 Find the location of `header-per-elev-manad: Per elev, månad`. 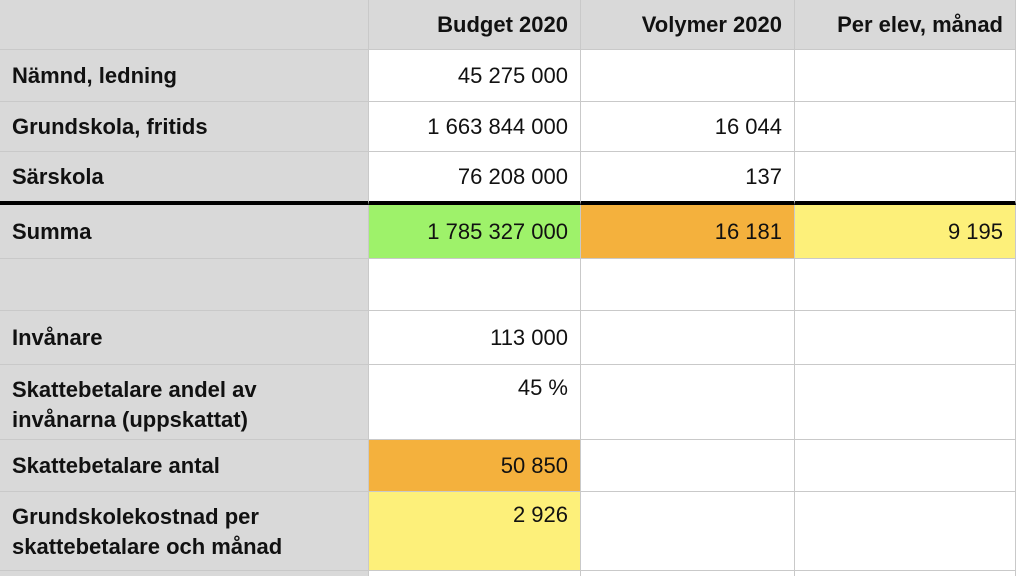

header-per-elev-manad: Per elev, månad is located at coordinates (905, 25).